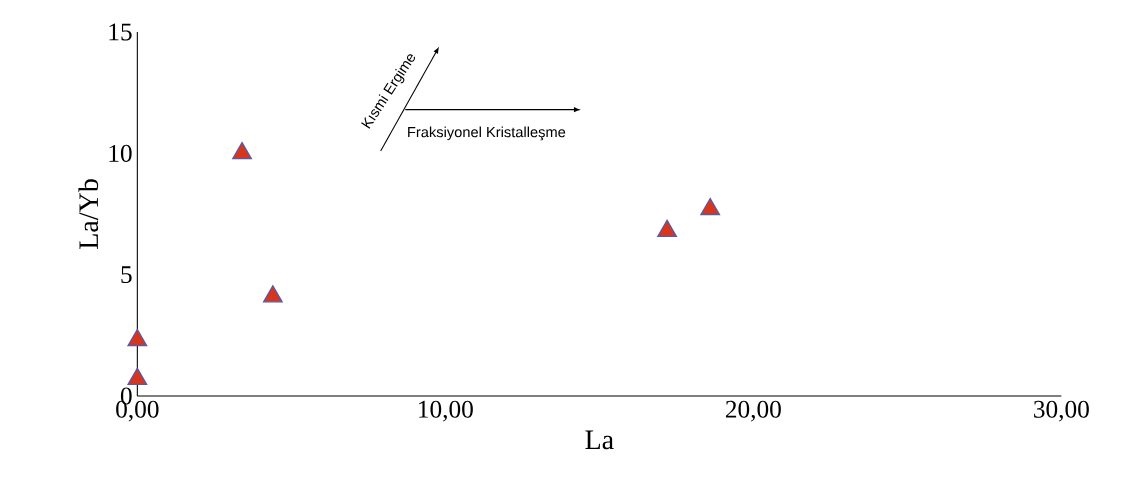 This screenshot has width=1121, height=504. Describe the element at coordinates (126, 275) in the screenshot. I see `y-tick-label: 5` at that location.